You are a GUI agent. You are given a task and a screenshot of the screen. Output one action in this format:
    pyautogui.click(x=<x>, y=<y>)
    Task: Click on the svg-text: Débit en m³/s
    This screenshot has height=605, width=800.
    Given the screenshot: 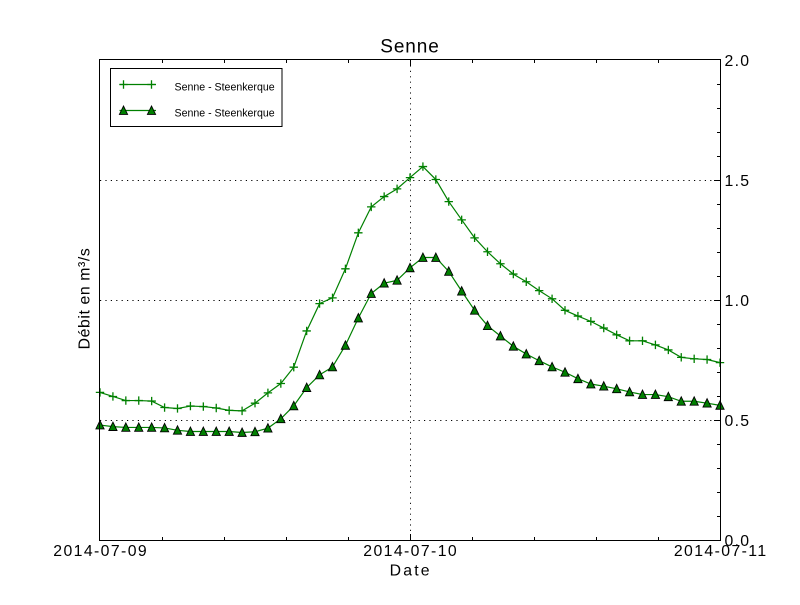 What is the action you would take?
    pyautogui.click(x=85, y=299)
    